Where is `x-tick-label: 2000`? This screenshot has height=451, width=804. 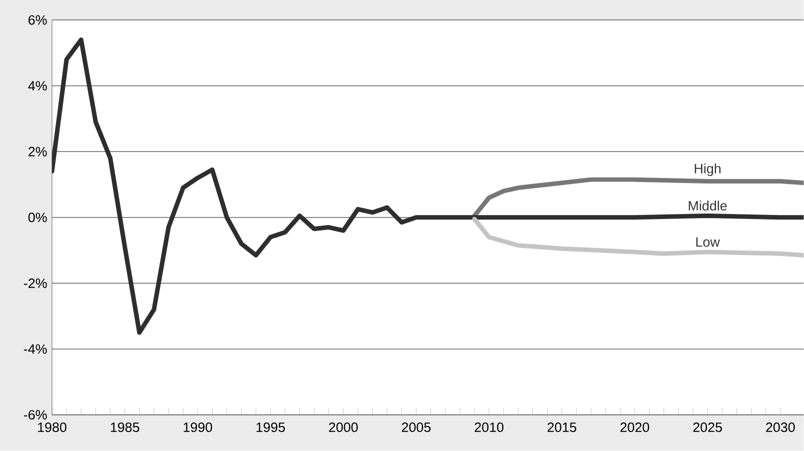 x-tick-label: 2000 is located at coordinates (343, 427).